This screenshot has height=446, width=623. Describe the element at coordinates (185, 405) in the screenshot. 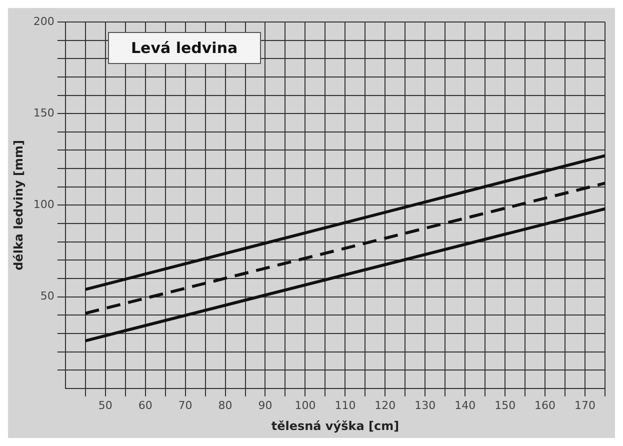

I see `x-tick-label: 70` at that location.